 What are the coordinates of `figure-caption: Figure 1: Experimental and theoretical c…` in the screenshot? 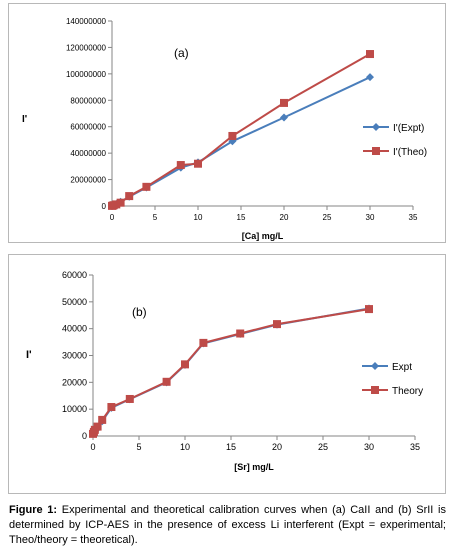 It's located at (227, 525).